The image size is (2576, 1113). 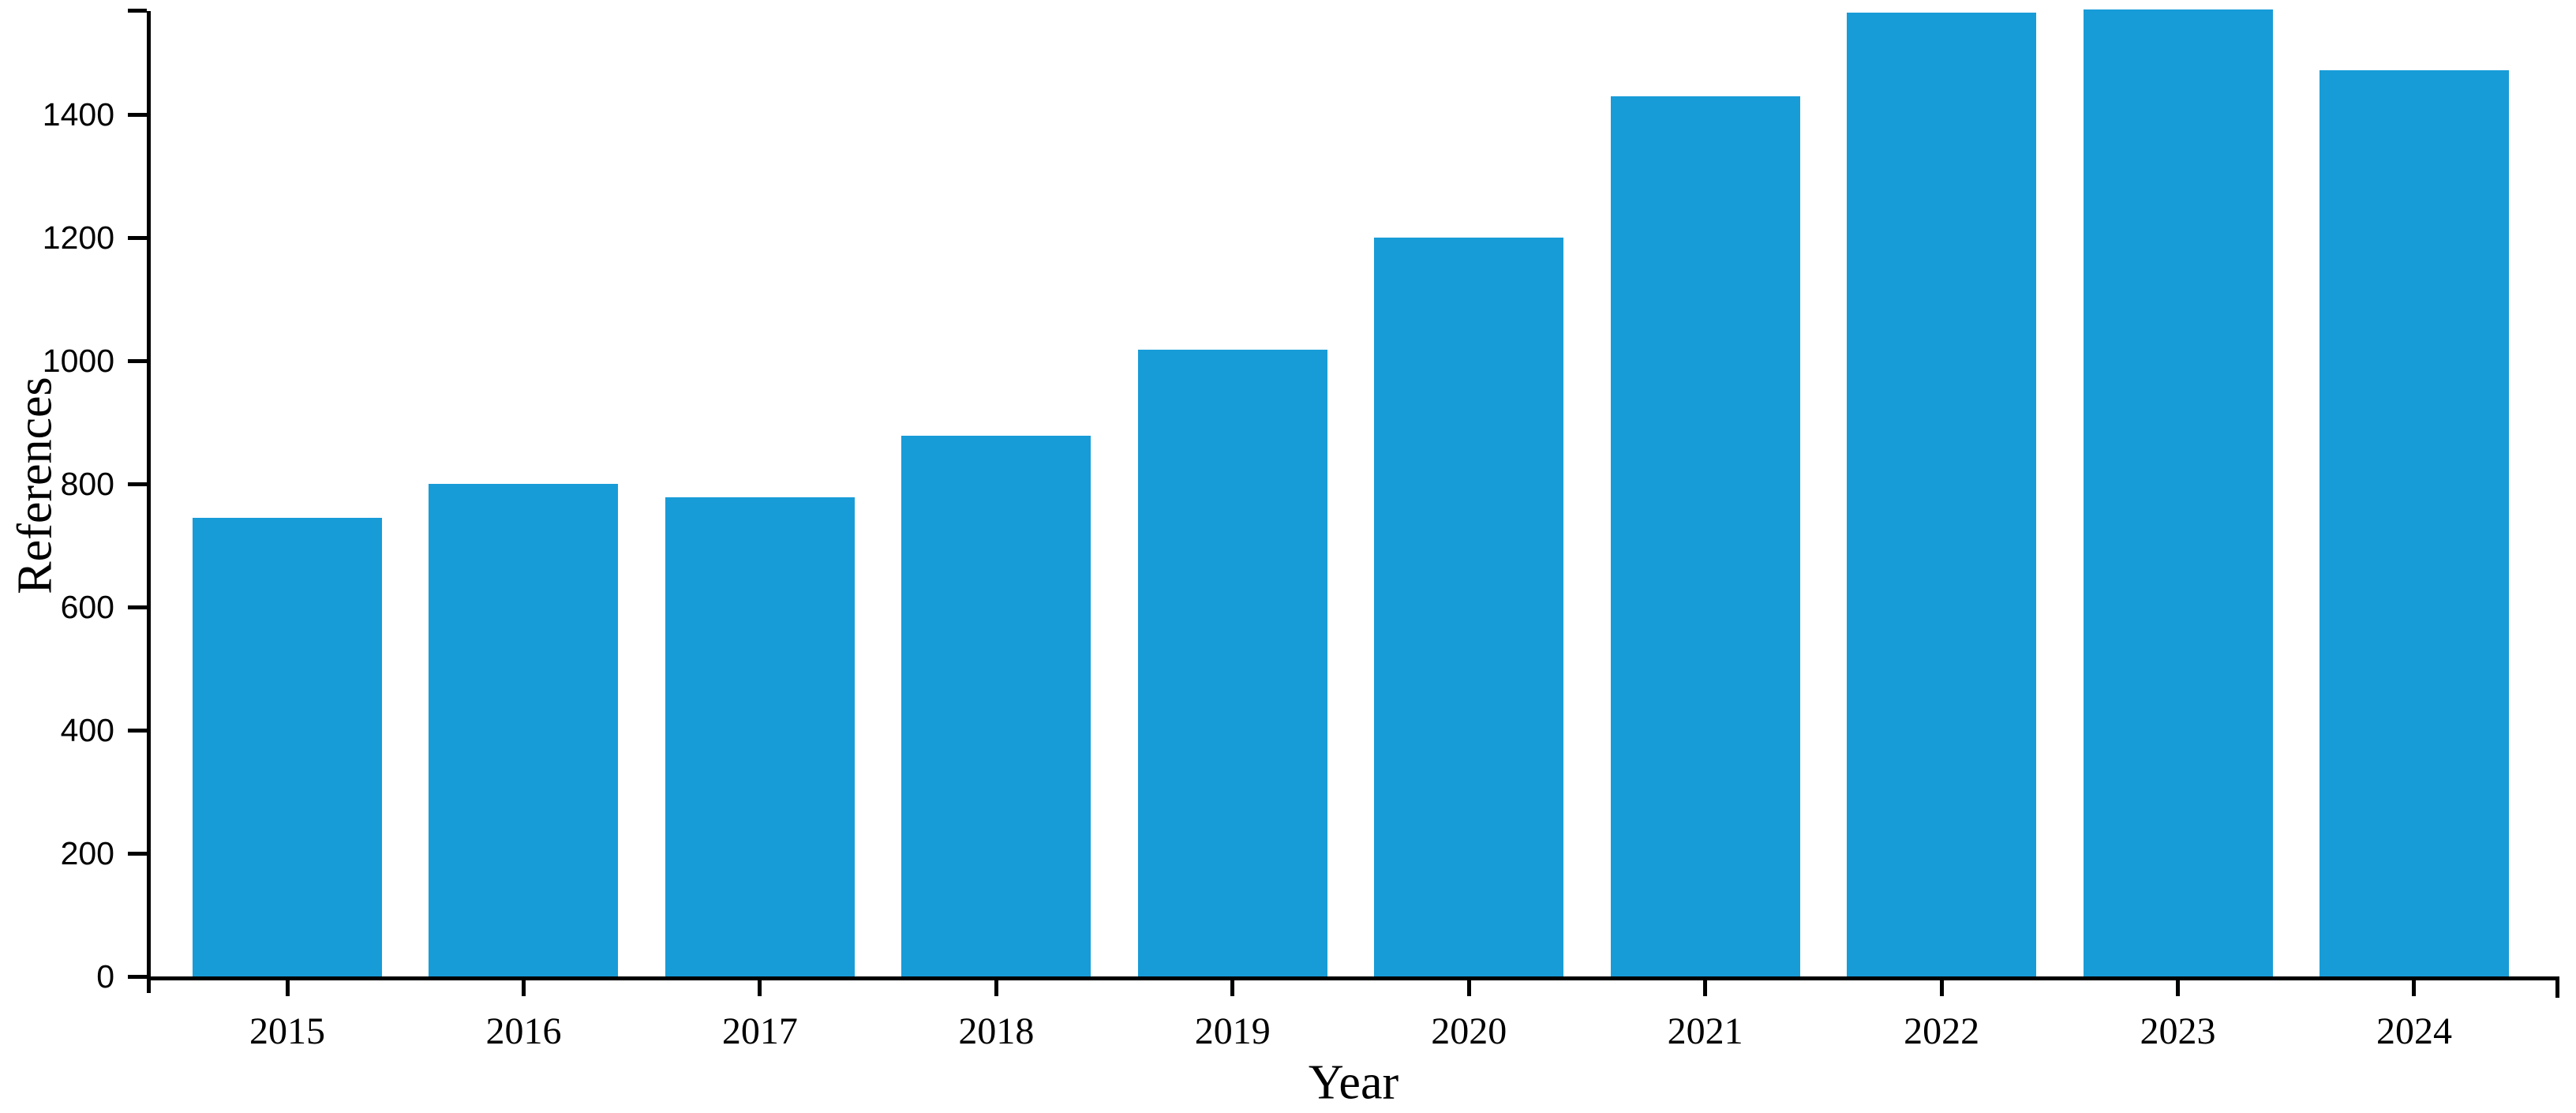 What do you see at coordinates (2414, 1031) in the screenshot?
I see `x-tick-label-2024: 2024` at bounding box center [2414, 1031].